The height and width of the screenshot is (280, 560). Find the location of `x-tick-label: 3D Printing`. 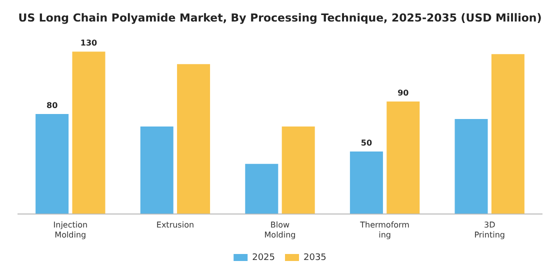

x-tick-label: 3D Printing is located at coordinates (489, 230).